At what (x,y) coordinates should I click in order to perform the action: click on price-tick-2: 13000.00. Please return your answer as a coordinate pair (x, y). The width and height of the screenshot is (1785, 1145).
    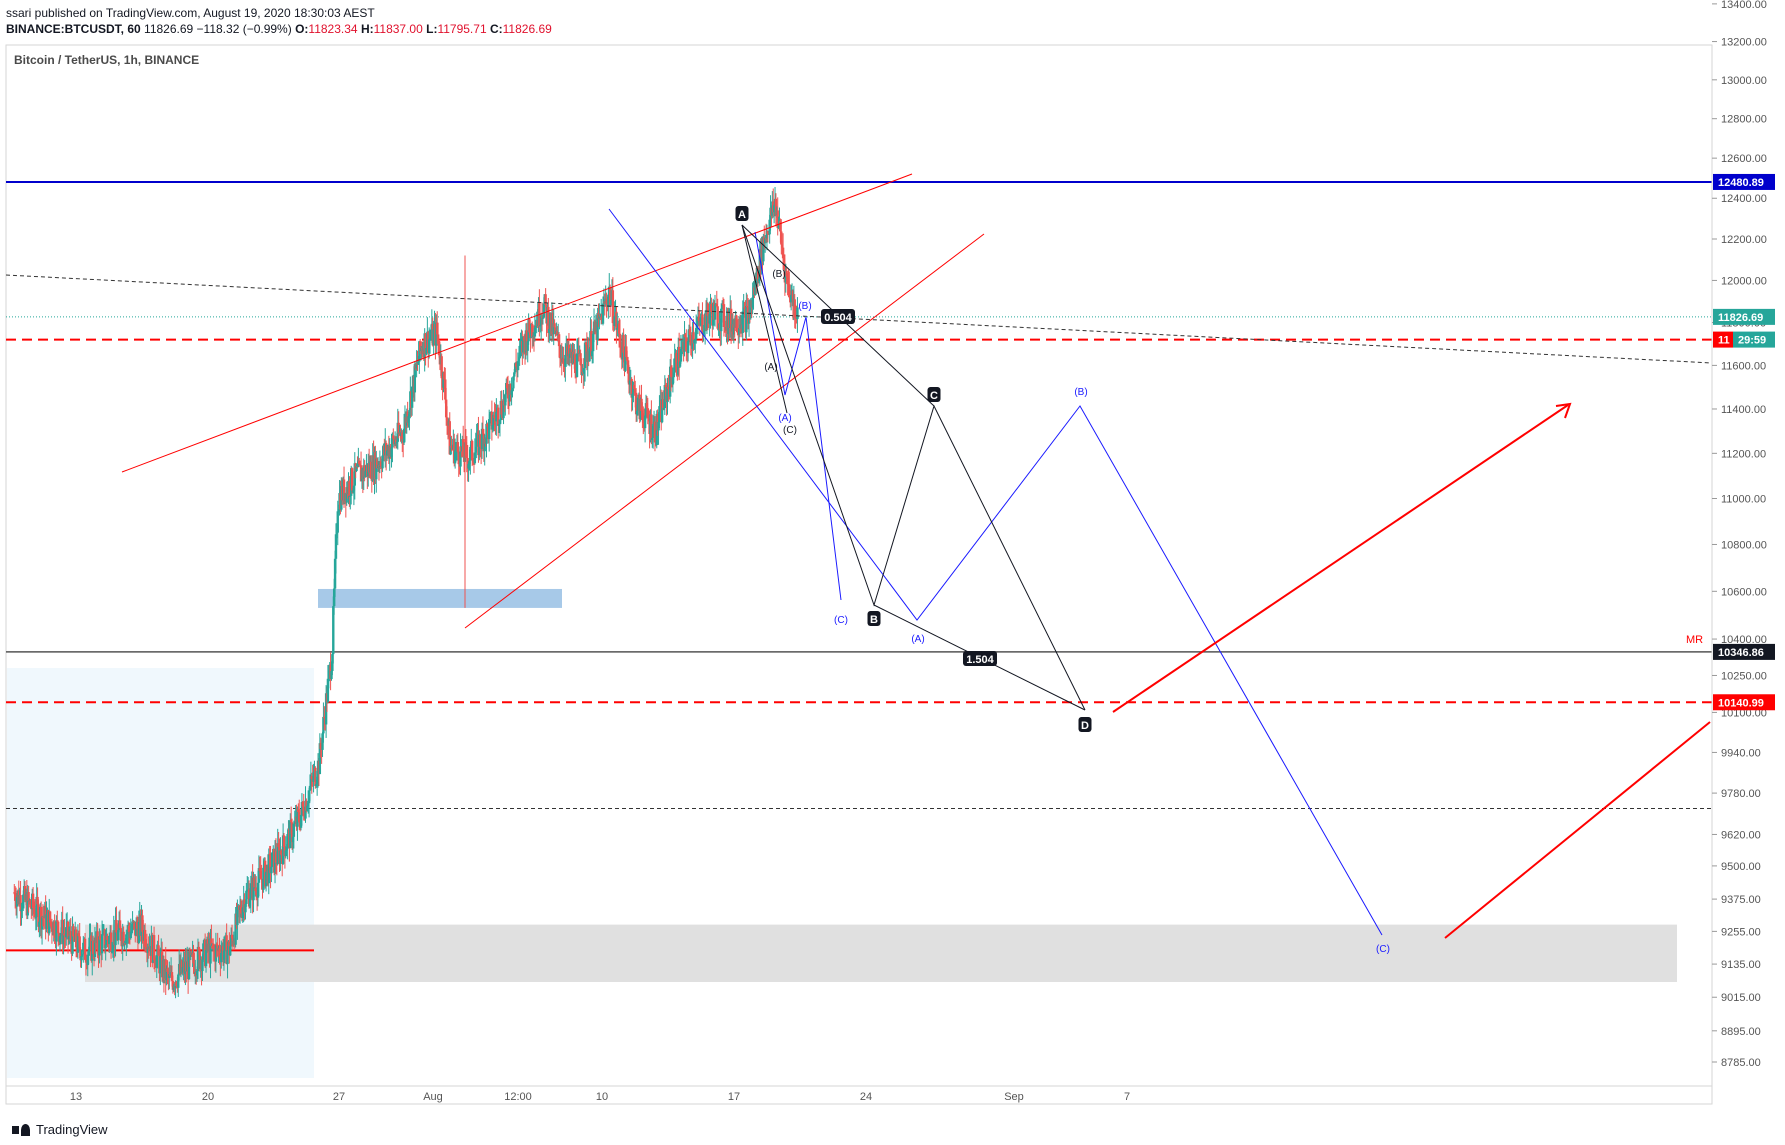
    Looking at the image, I should click on (1744, 81).